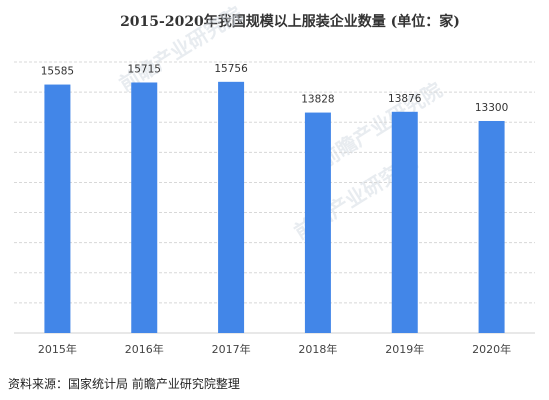 The height and width of the screenshot is (400, 549). I want to click on x-tick-label: 2015年, so click(57, 349).